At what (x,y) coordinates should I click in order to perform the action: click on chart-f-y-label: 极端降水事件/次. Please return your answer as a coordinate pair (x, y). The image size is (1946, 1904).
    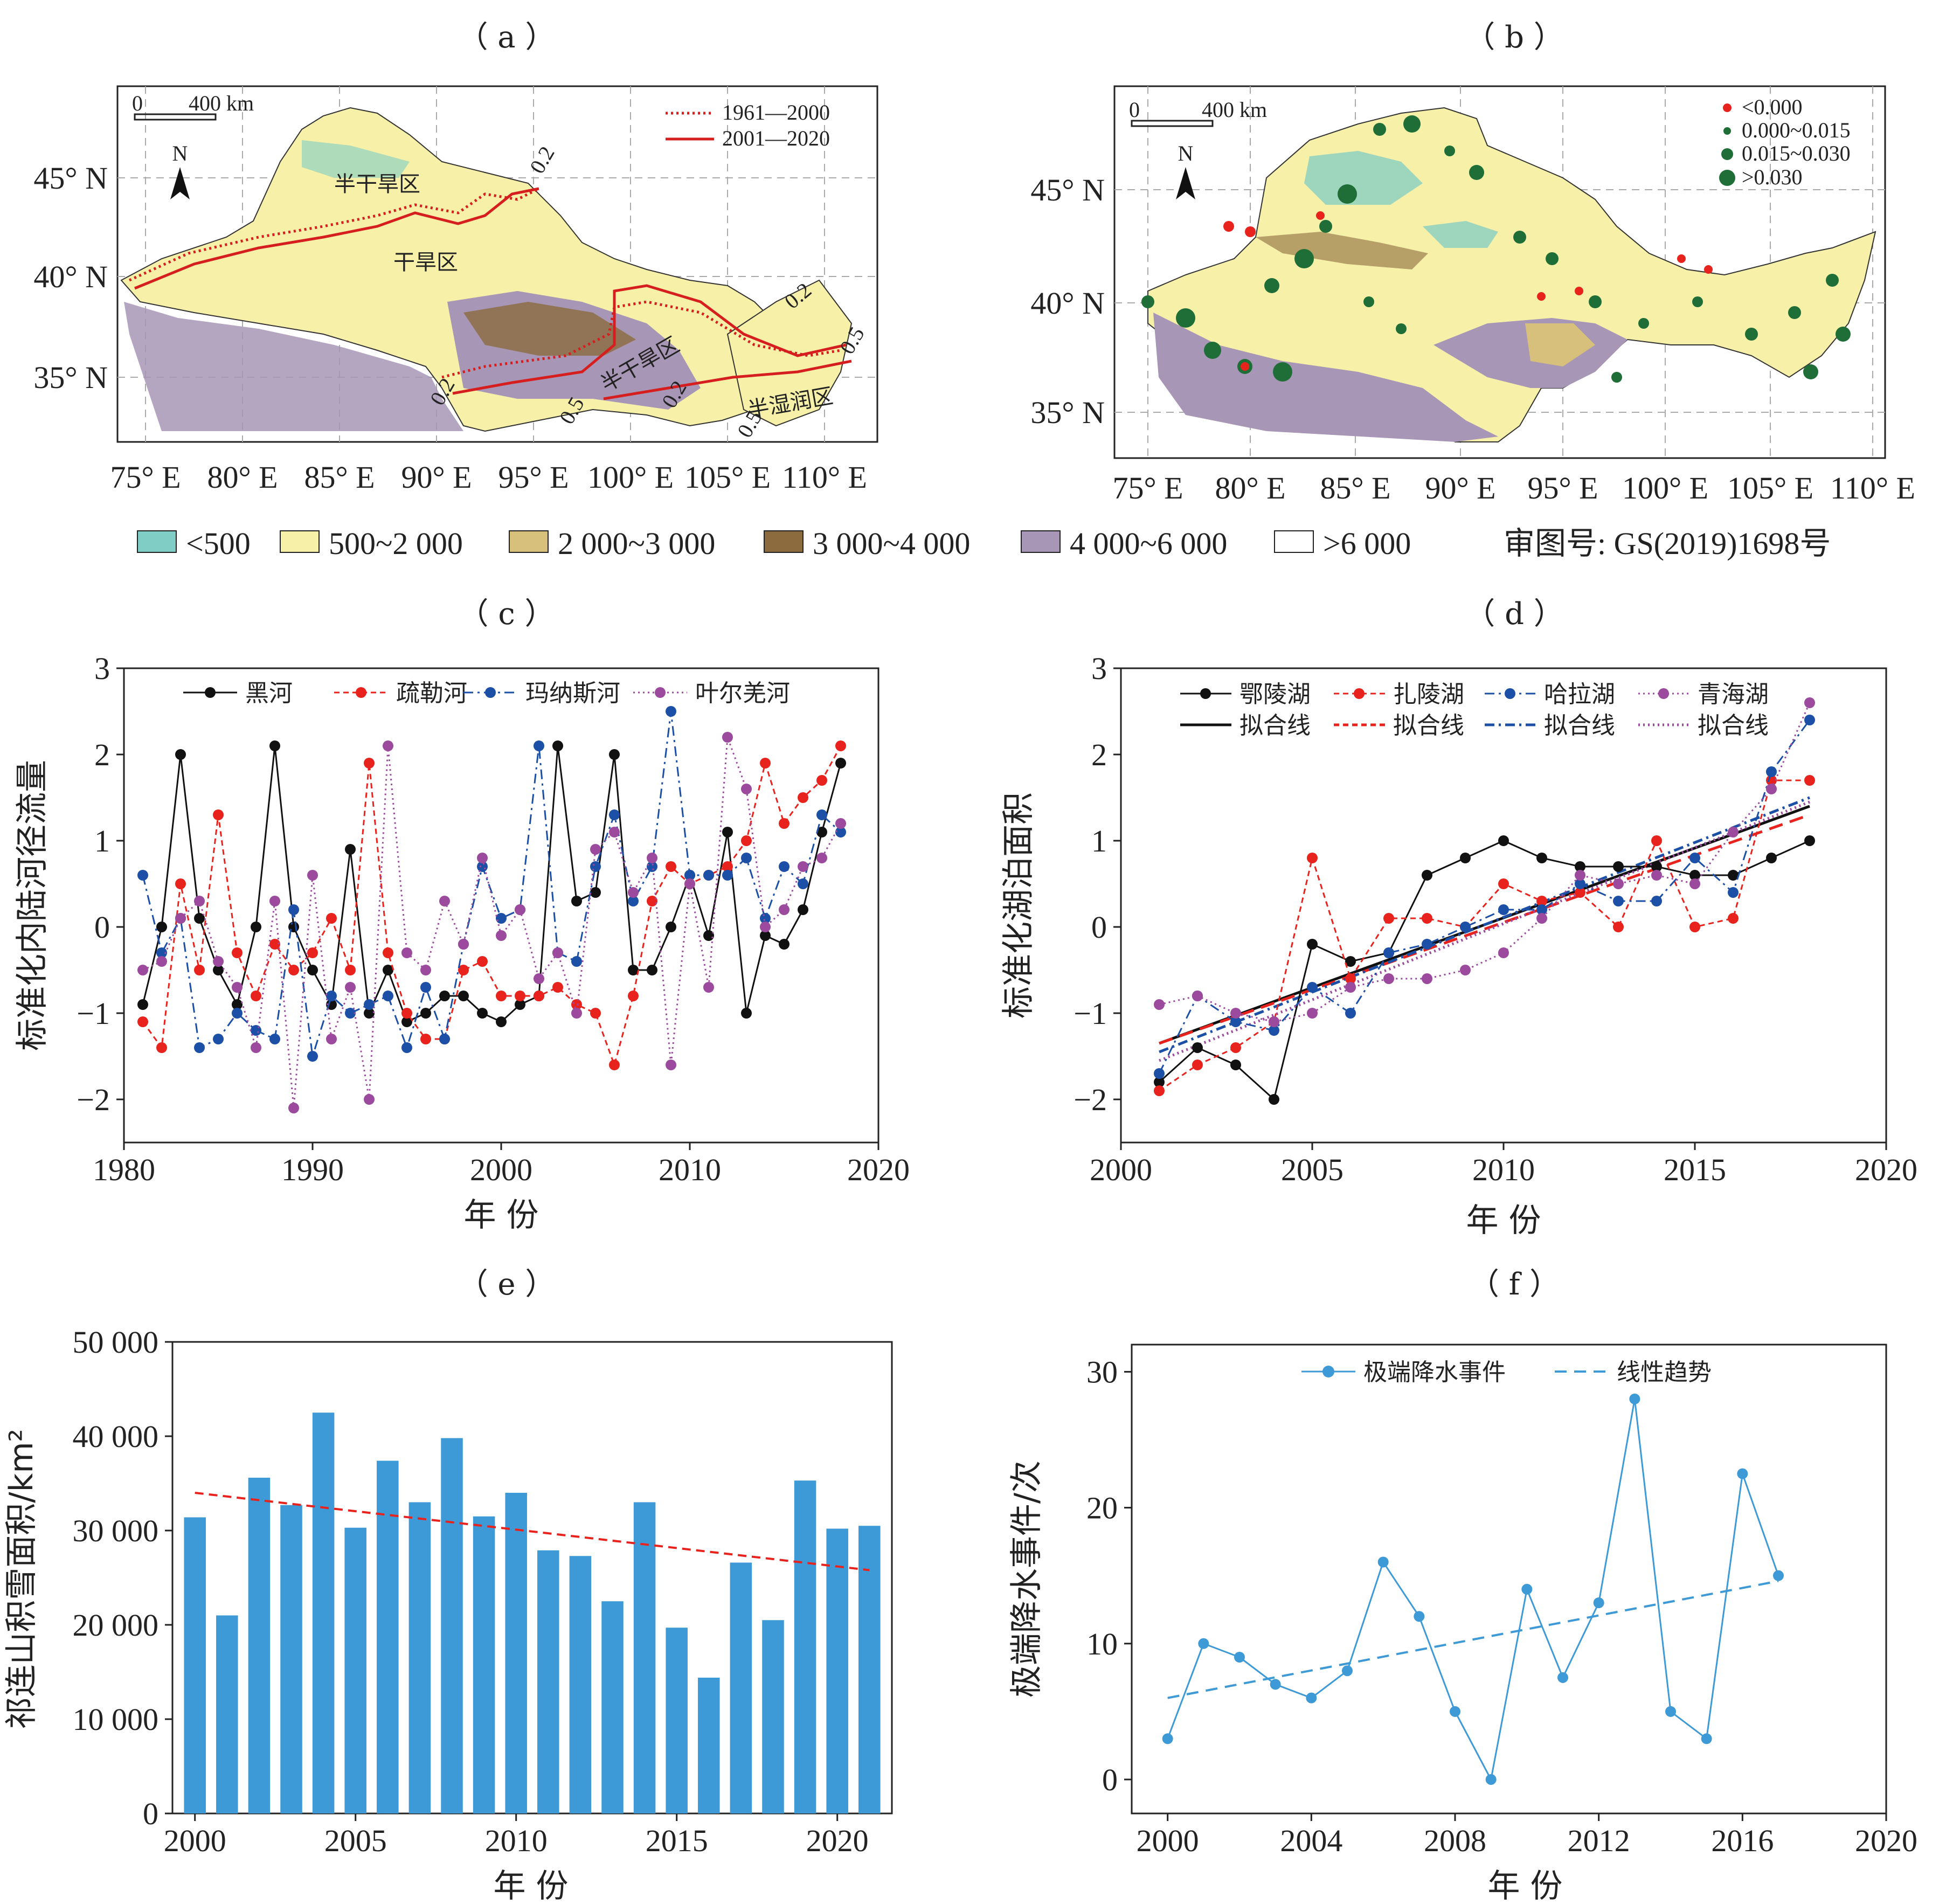
    Looking at the image, I should click on (1026, 1579).